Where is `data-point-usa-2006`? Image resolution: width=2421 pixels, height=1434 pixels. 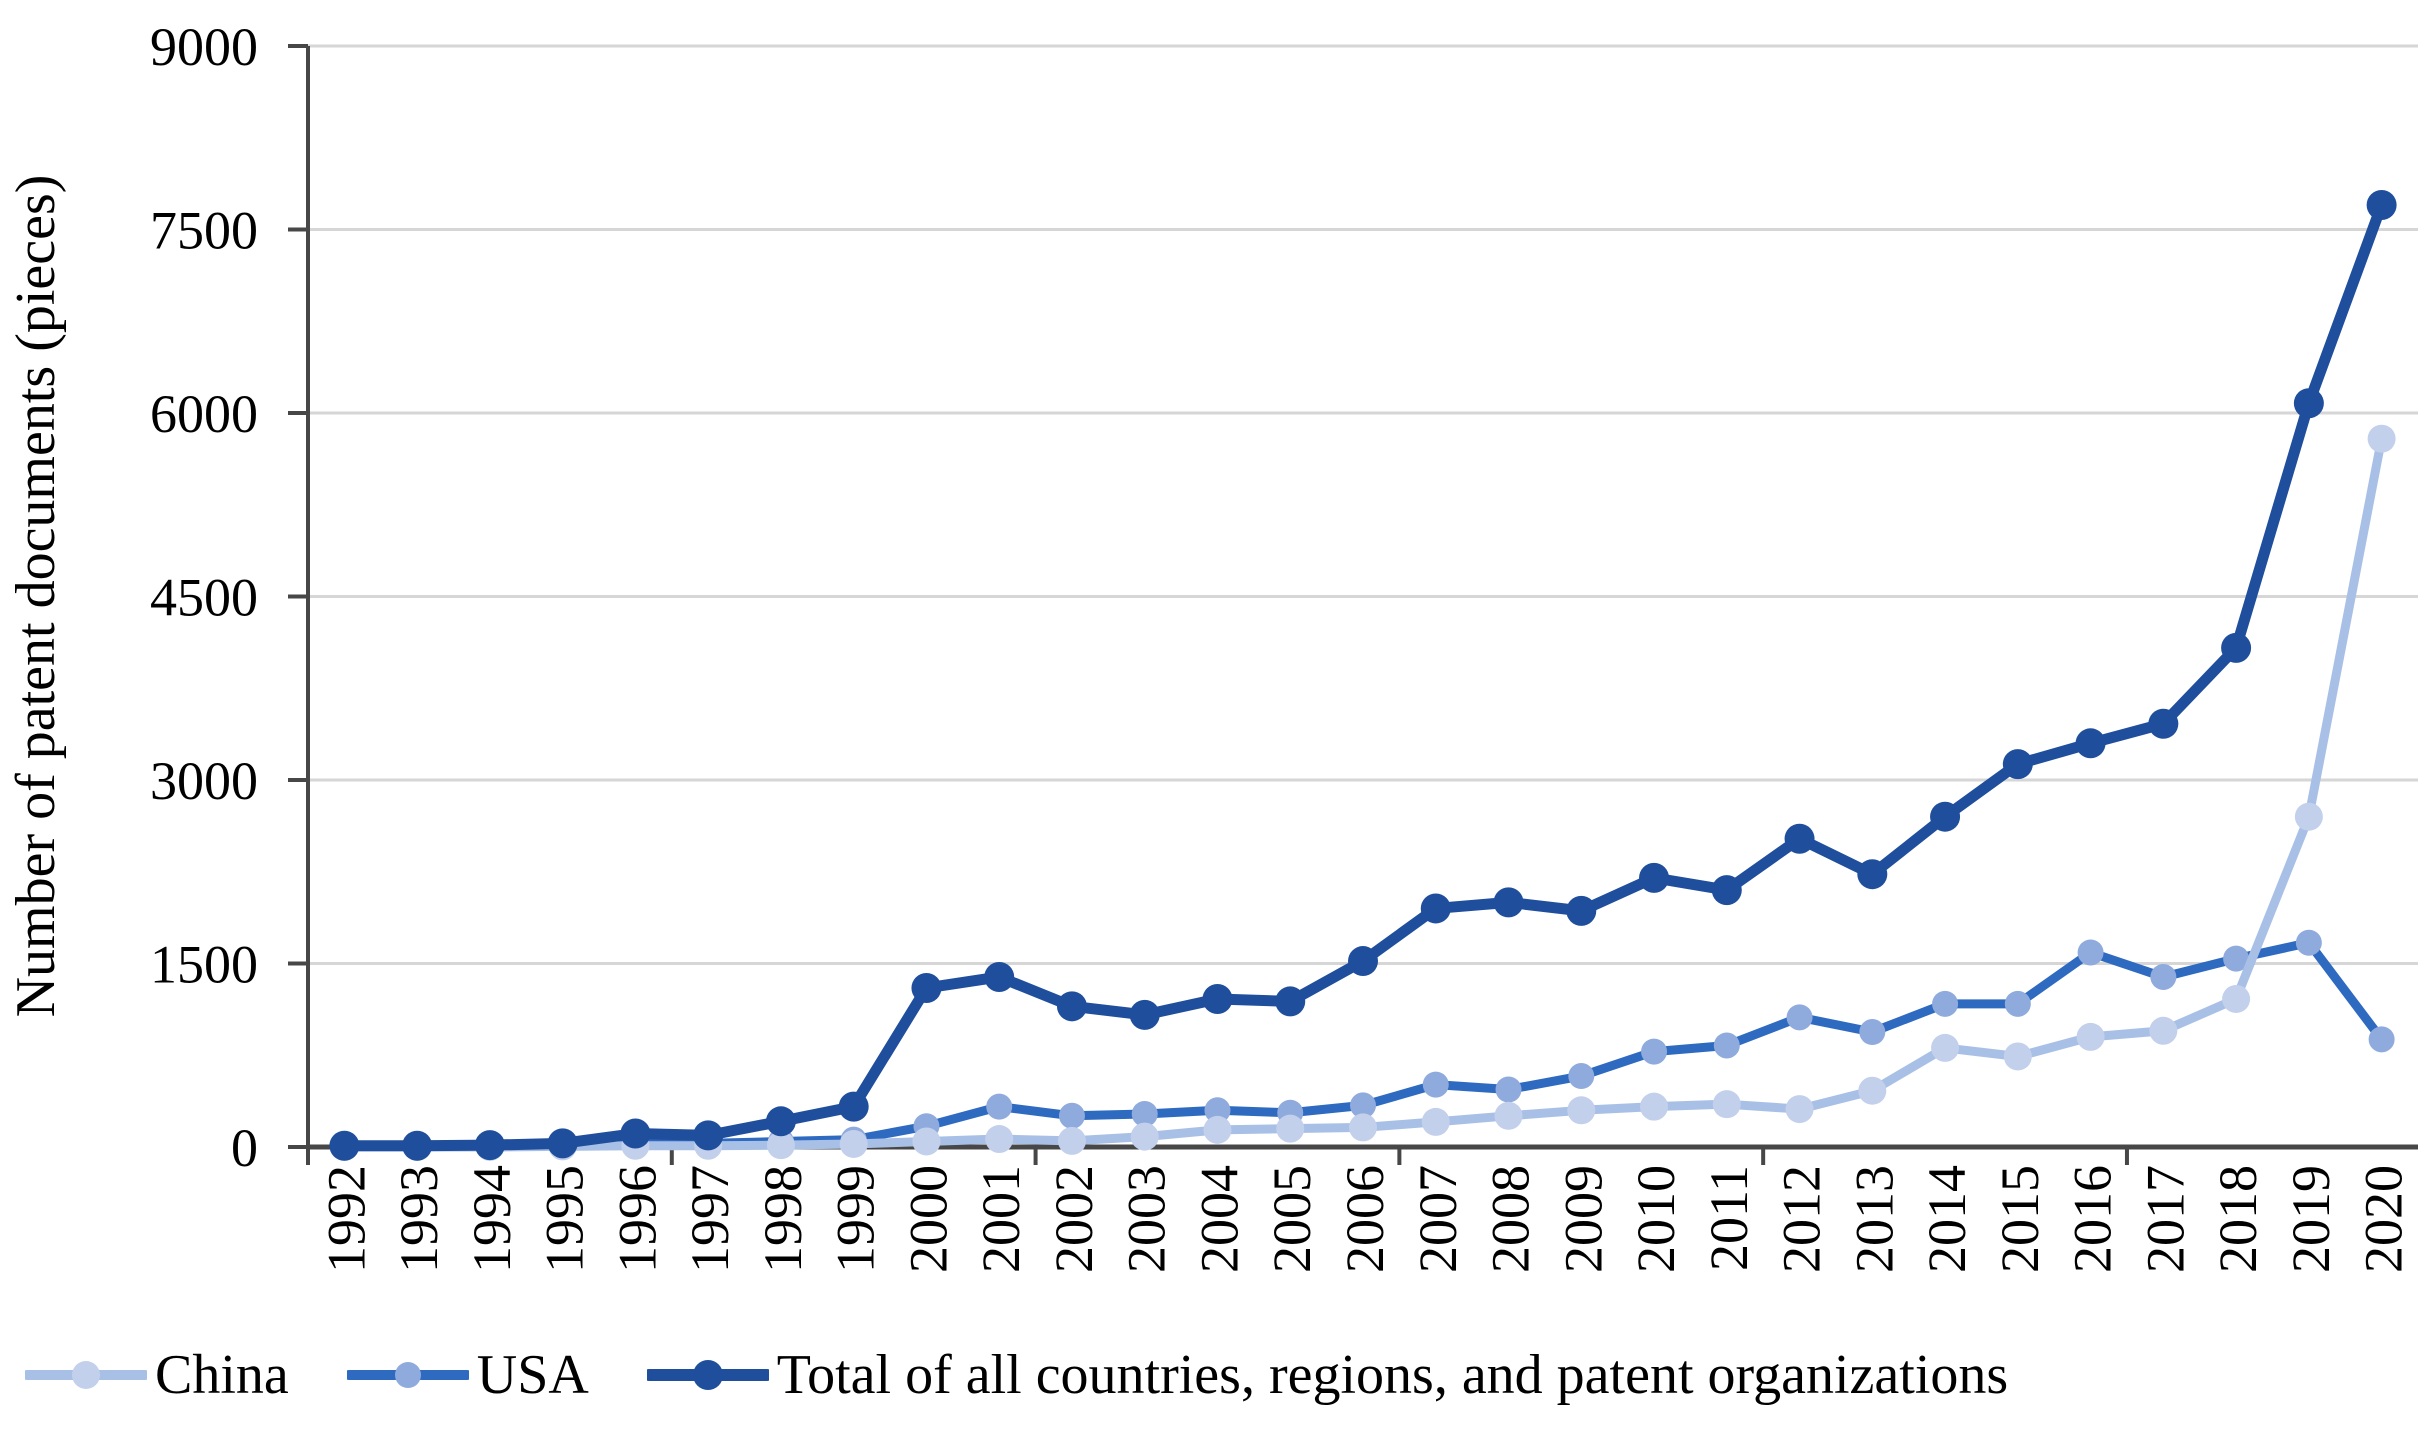
data-point-usa-2006 is located at coordinates (1363, 1105).